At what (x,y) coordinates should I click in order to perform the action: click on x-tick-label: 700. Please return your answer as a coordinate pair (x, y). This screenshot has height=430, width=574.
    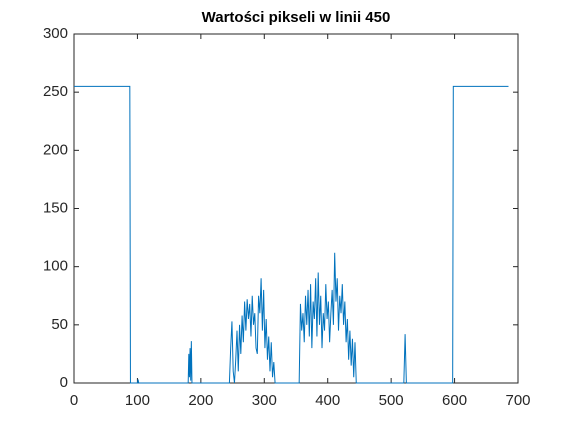
    Looking at the image, I should click on (517, 400).